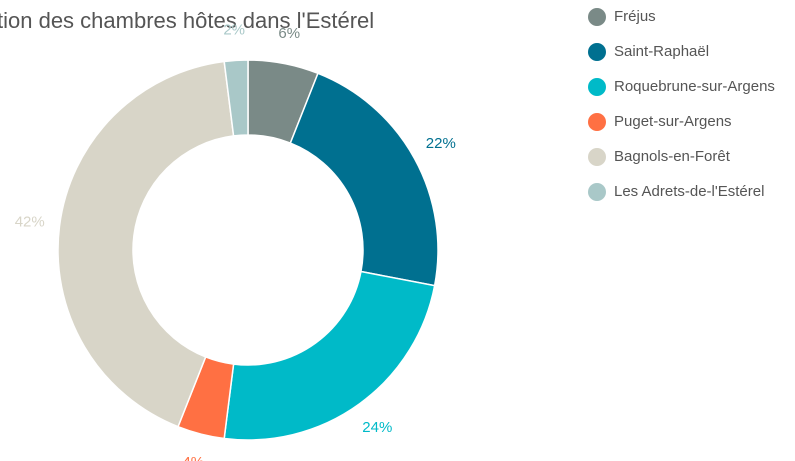 The image size is (795, 461). What do you see at coordinates (672, 156) in the screenshot?
I see `legend-label: Bagnols-en-Forêt` at bounding box center [672, 156].